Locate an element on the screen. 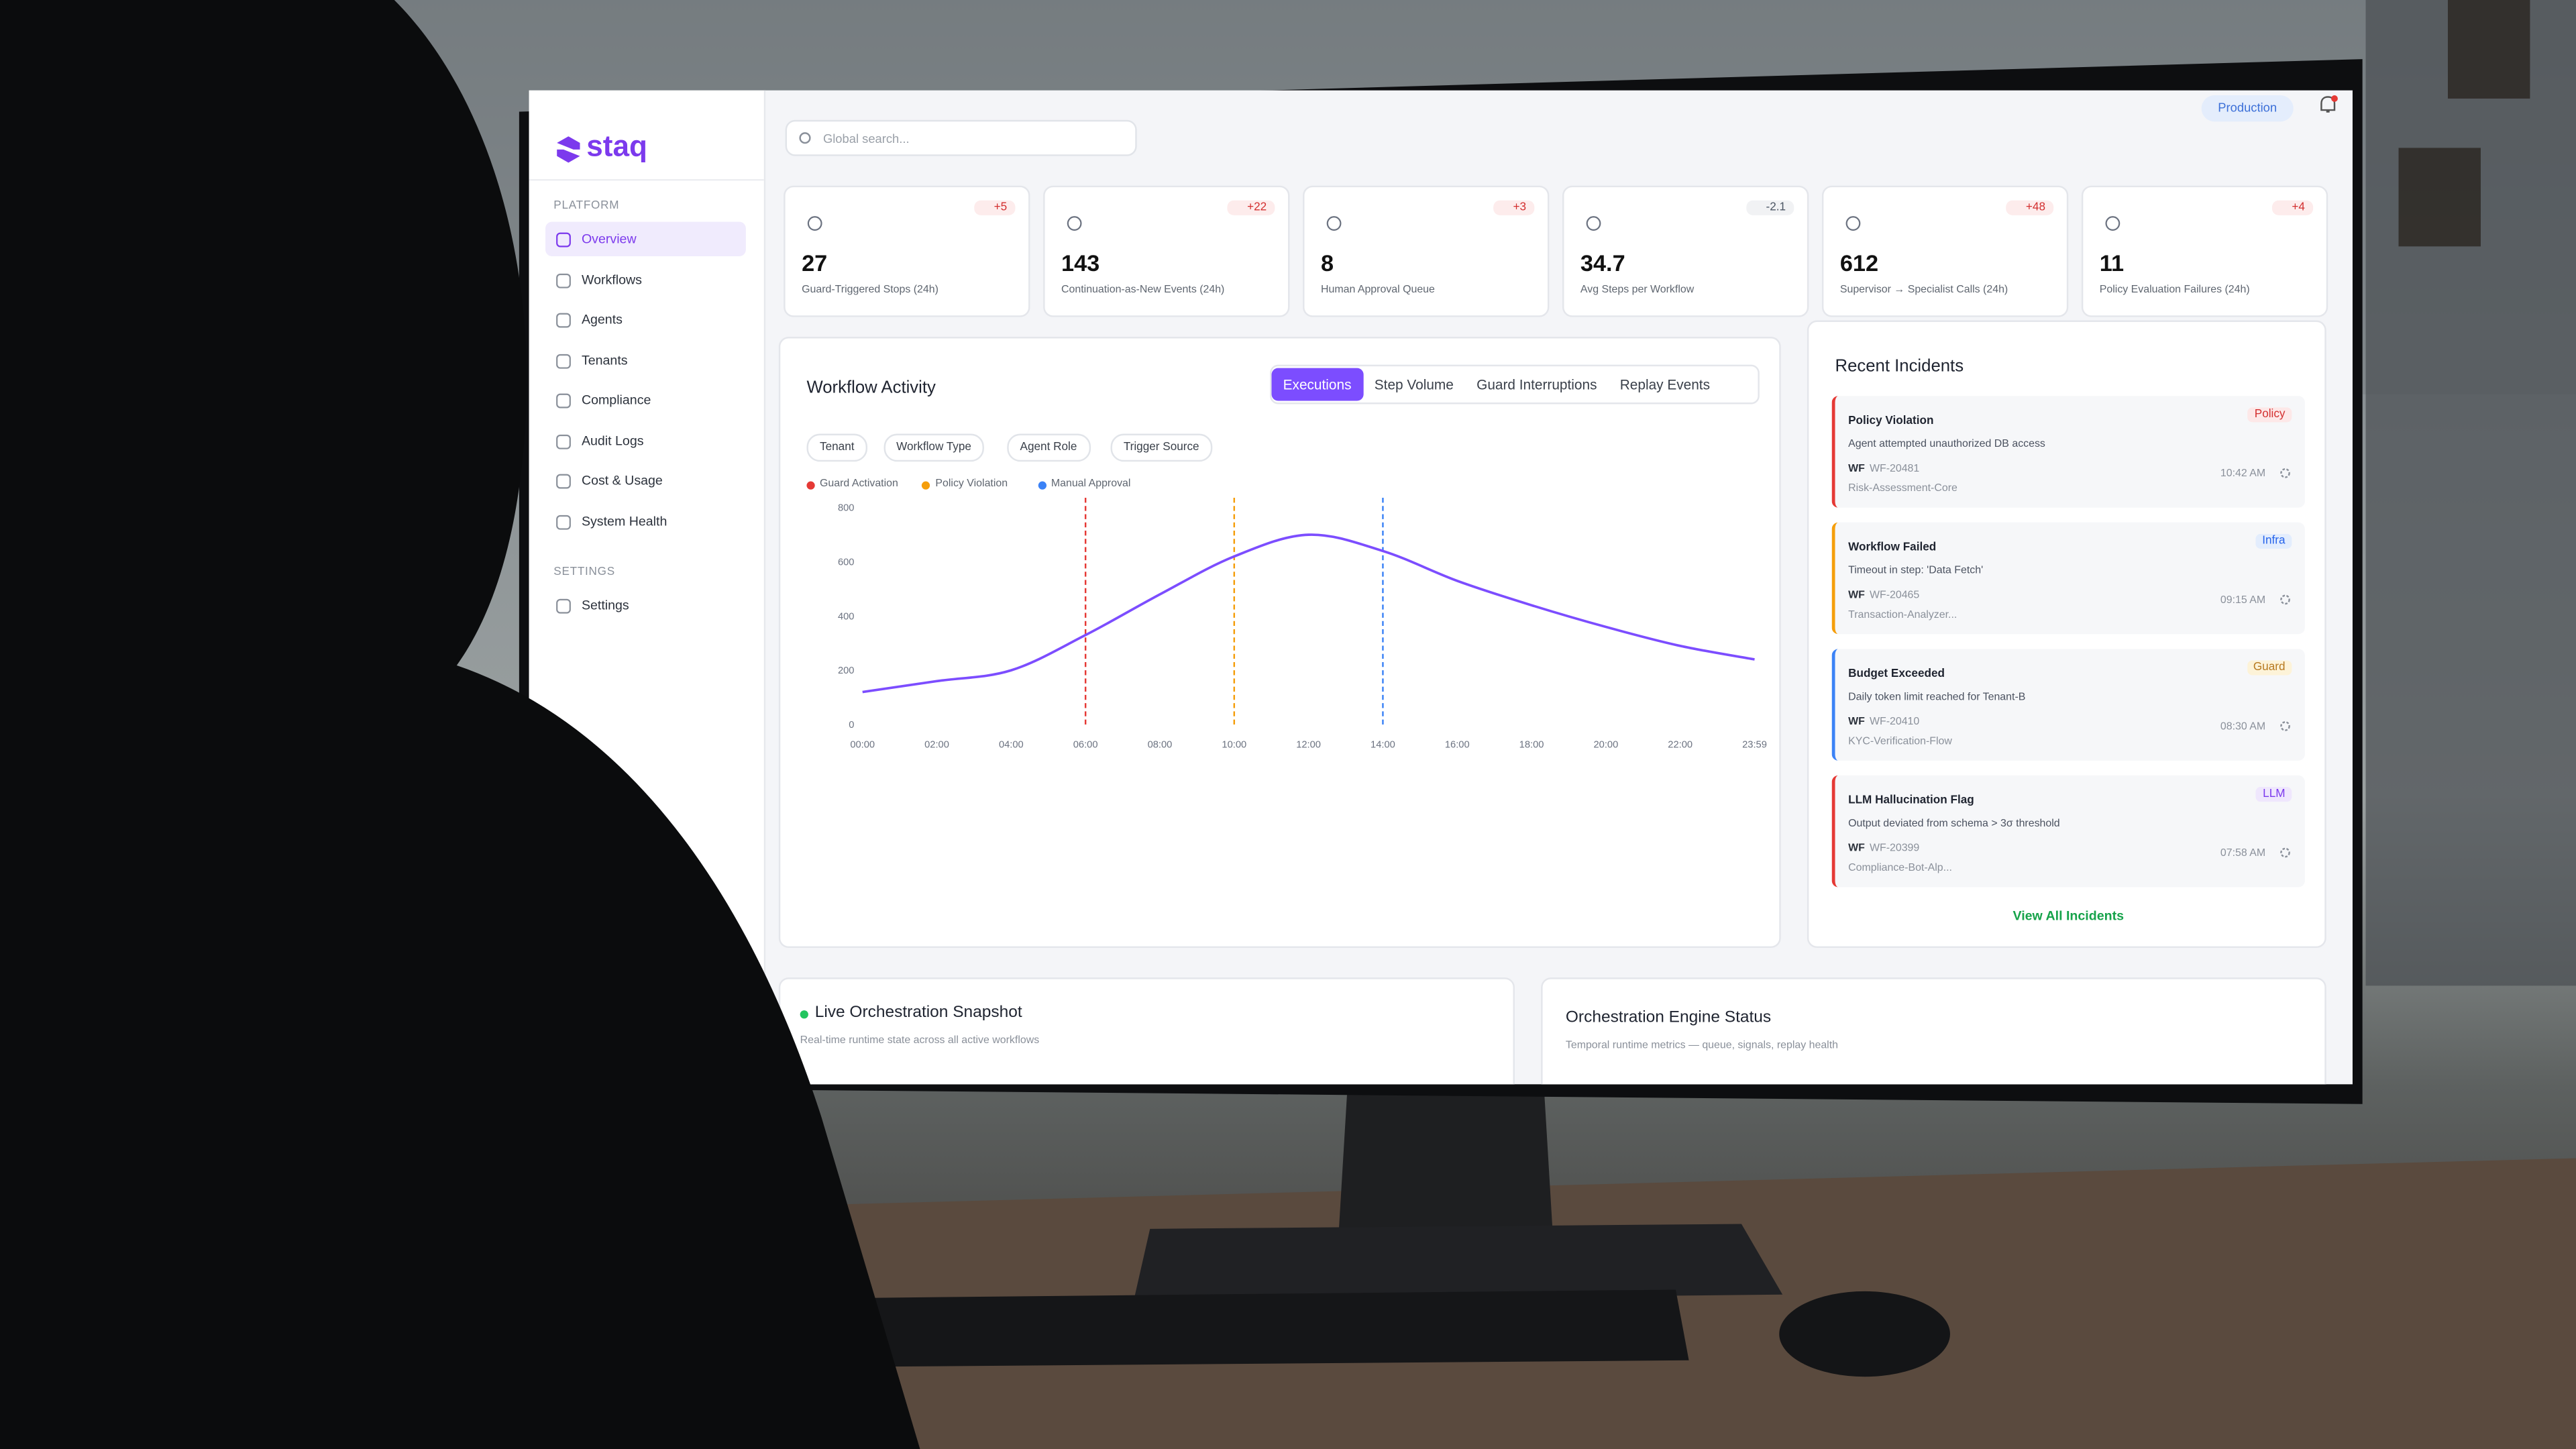 This screenshot has width=2576, height=1449. x-tick-label: 10:00 is located at coordinates (1234, 744).